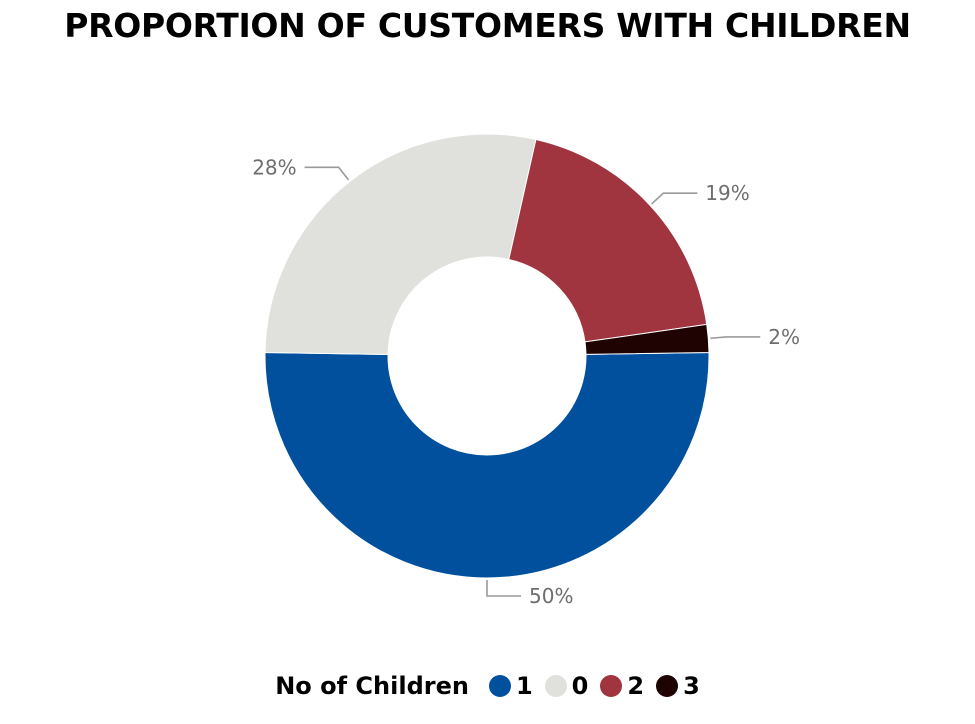  What do you see at coordinates (274, 167) in the screenshot?
I see `data-label-0: 28%` at bounding box center [274, 167].